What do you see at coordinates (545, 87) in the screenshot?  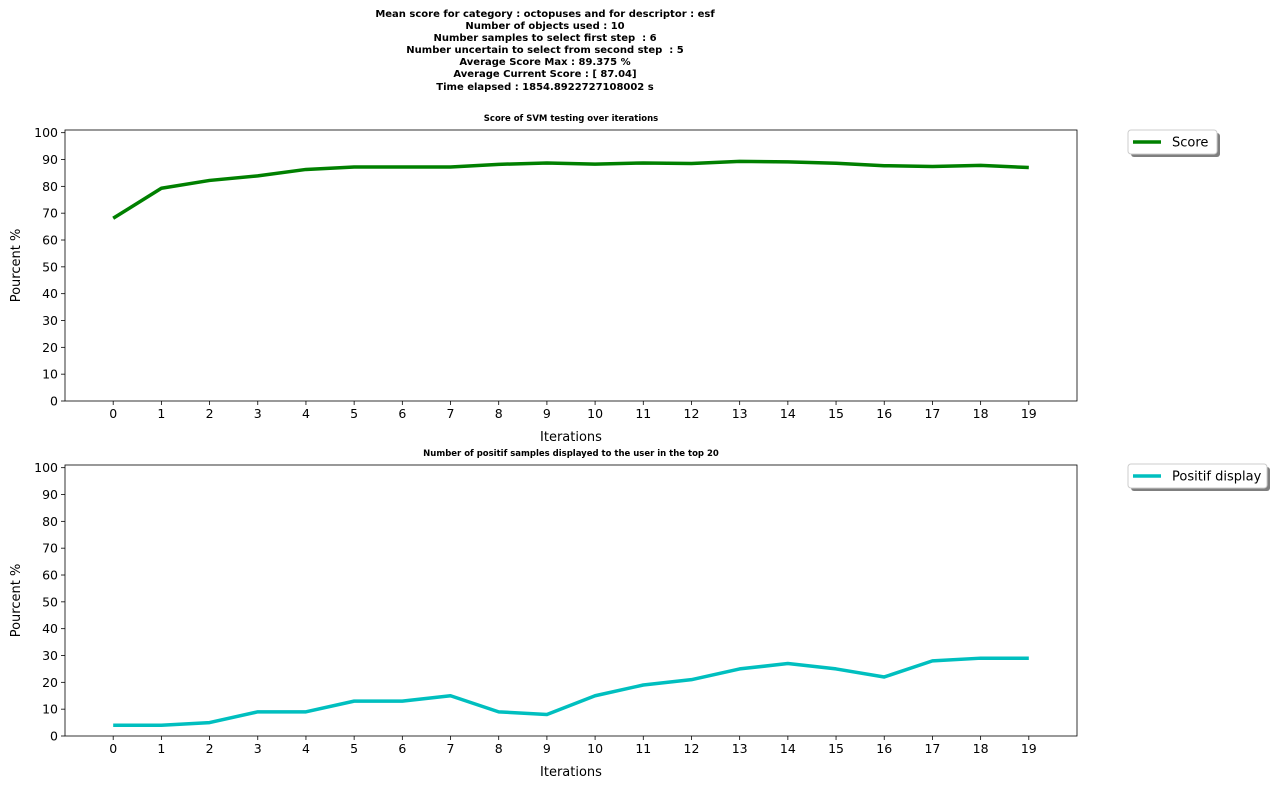 I see `suptitle-line: Time elapsed : 1854.8922727108002 s` at bounding box center [545, 87].